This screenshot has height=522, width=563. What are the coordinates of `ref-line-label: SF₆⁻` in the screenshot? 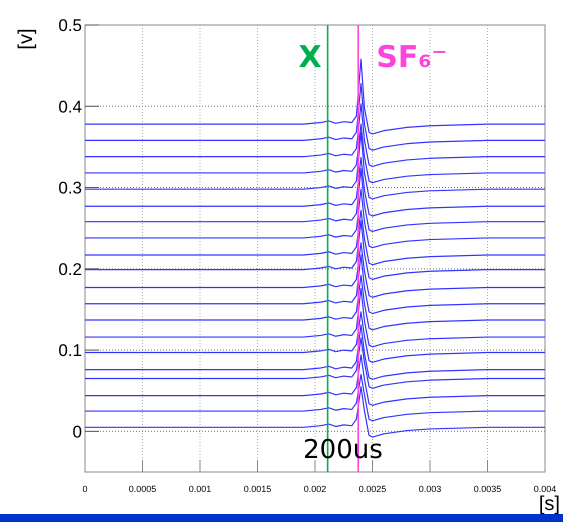 It's located at (412, 57).